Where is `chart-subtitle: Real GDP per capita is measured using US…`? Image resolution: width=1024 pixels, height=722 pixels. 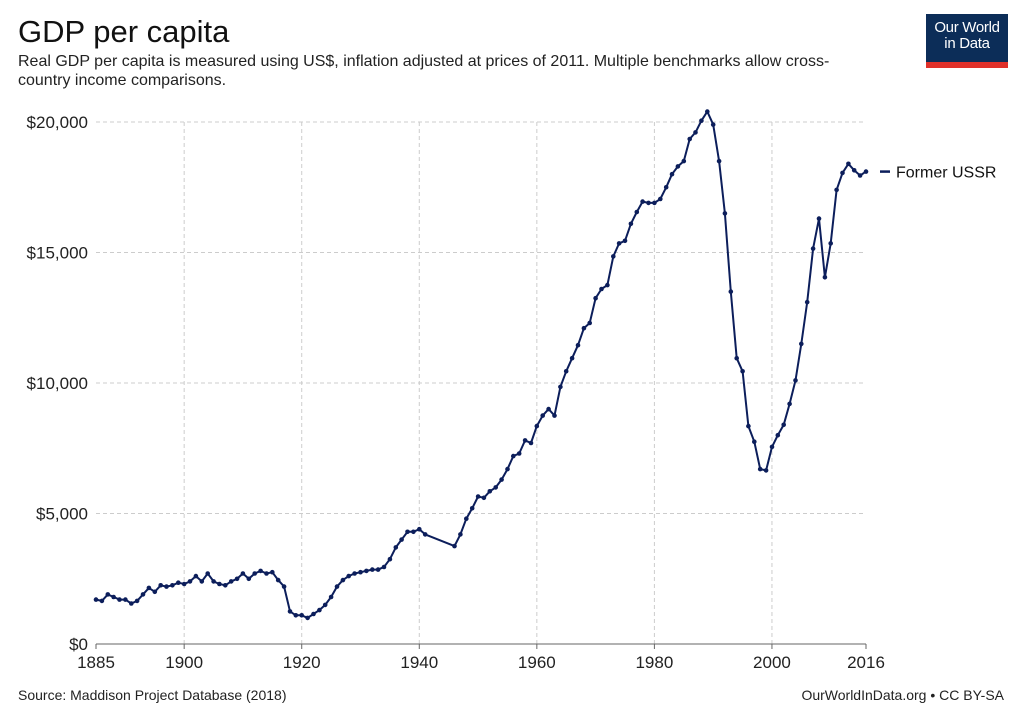
chart-subtitle: Real GDP per capita is measured using US… is located at coordinates (424, 71).